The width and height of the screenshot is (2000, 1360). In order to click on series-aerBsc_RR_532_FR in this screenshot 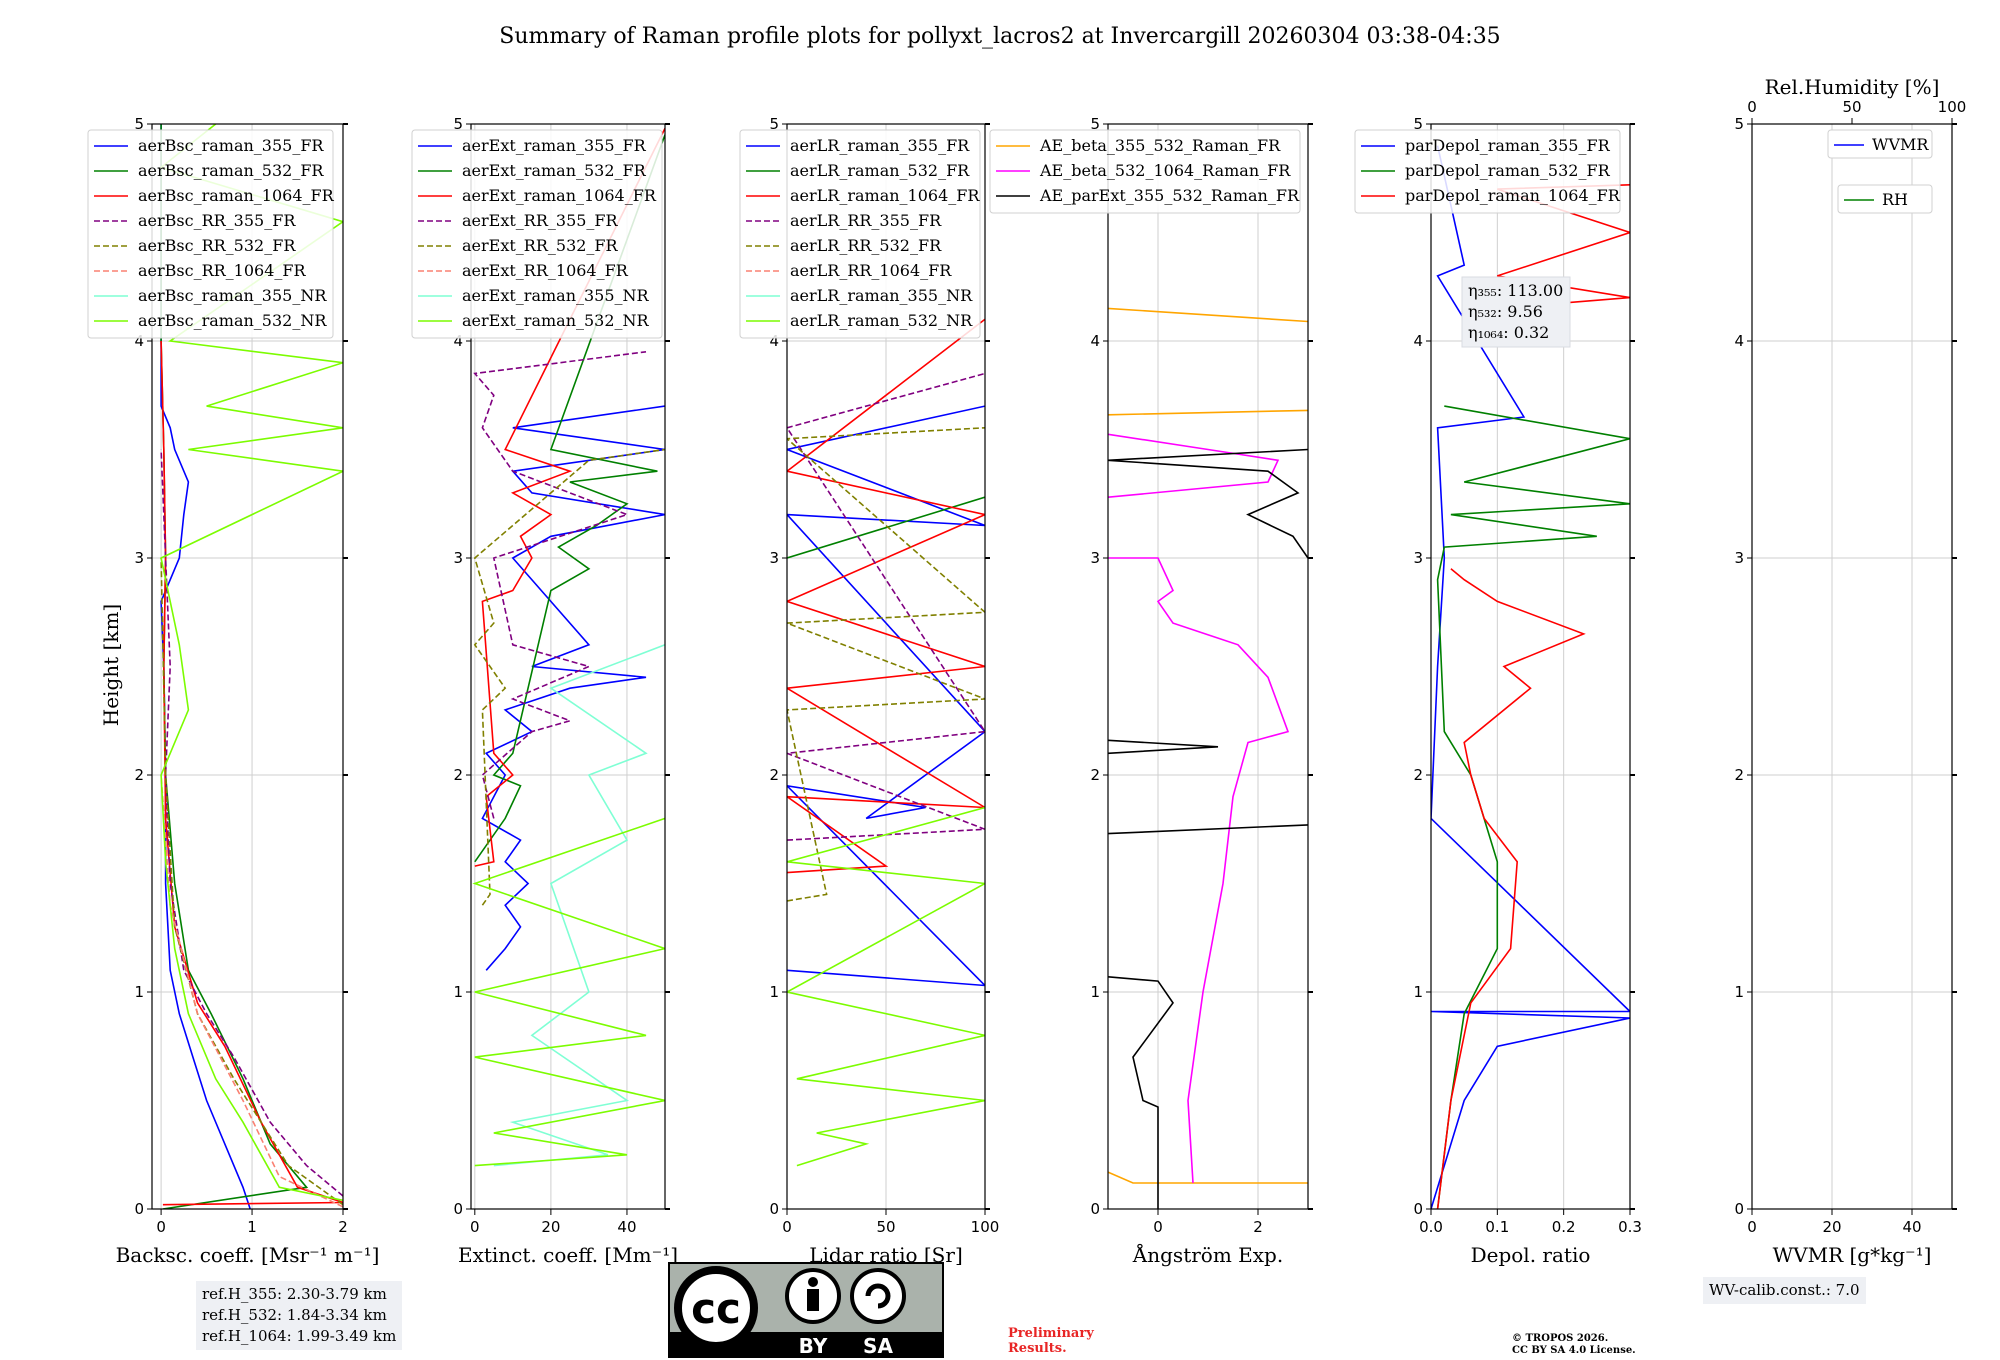, I will do `click(251, 881)`.